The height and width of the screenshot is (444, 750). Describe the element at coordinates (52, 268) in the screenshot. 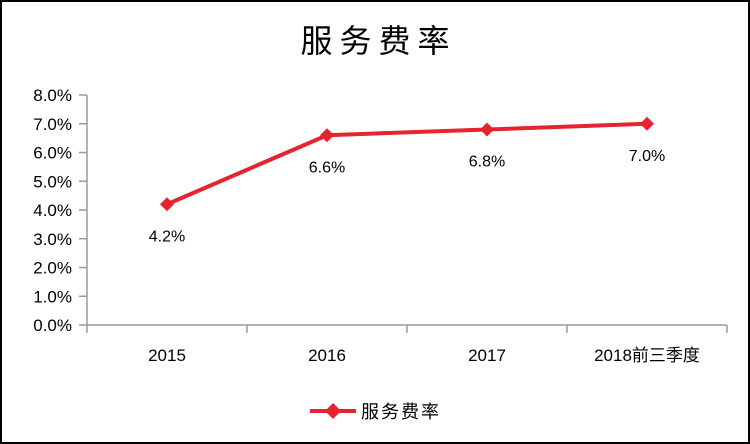

I see `y-axis-tick-label: 2.0%` at that location.